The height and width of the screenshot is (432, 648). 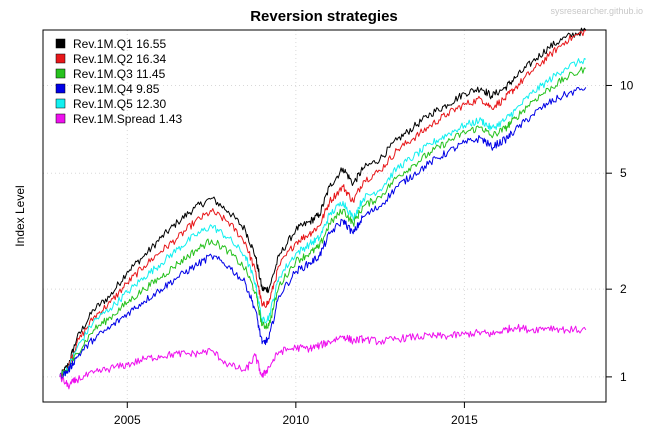 What do you see at coordinates (119, 59) in the screenshot?
I see `legend-label: Rev.1M.Q2 16.34` at bounding box center [119, 59].